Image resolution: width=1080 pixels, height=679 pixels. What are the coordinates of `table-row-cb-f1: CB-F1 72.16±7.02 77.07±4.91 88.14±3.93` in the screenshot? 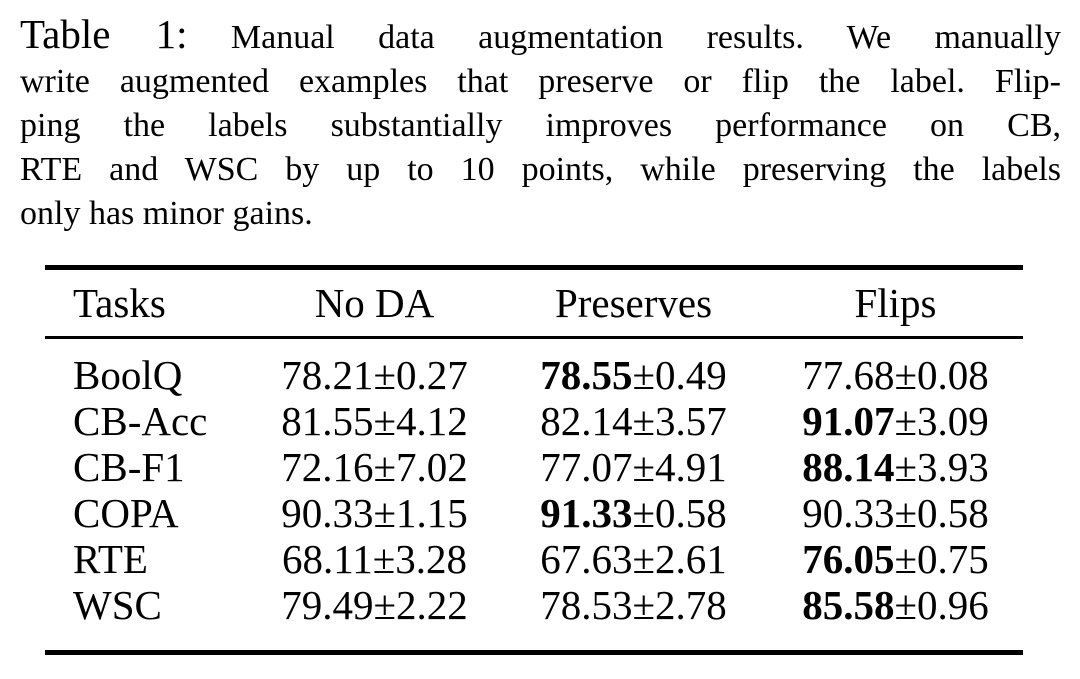 It's located at (534, 467).